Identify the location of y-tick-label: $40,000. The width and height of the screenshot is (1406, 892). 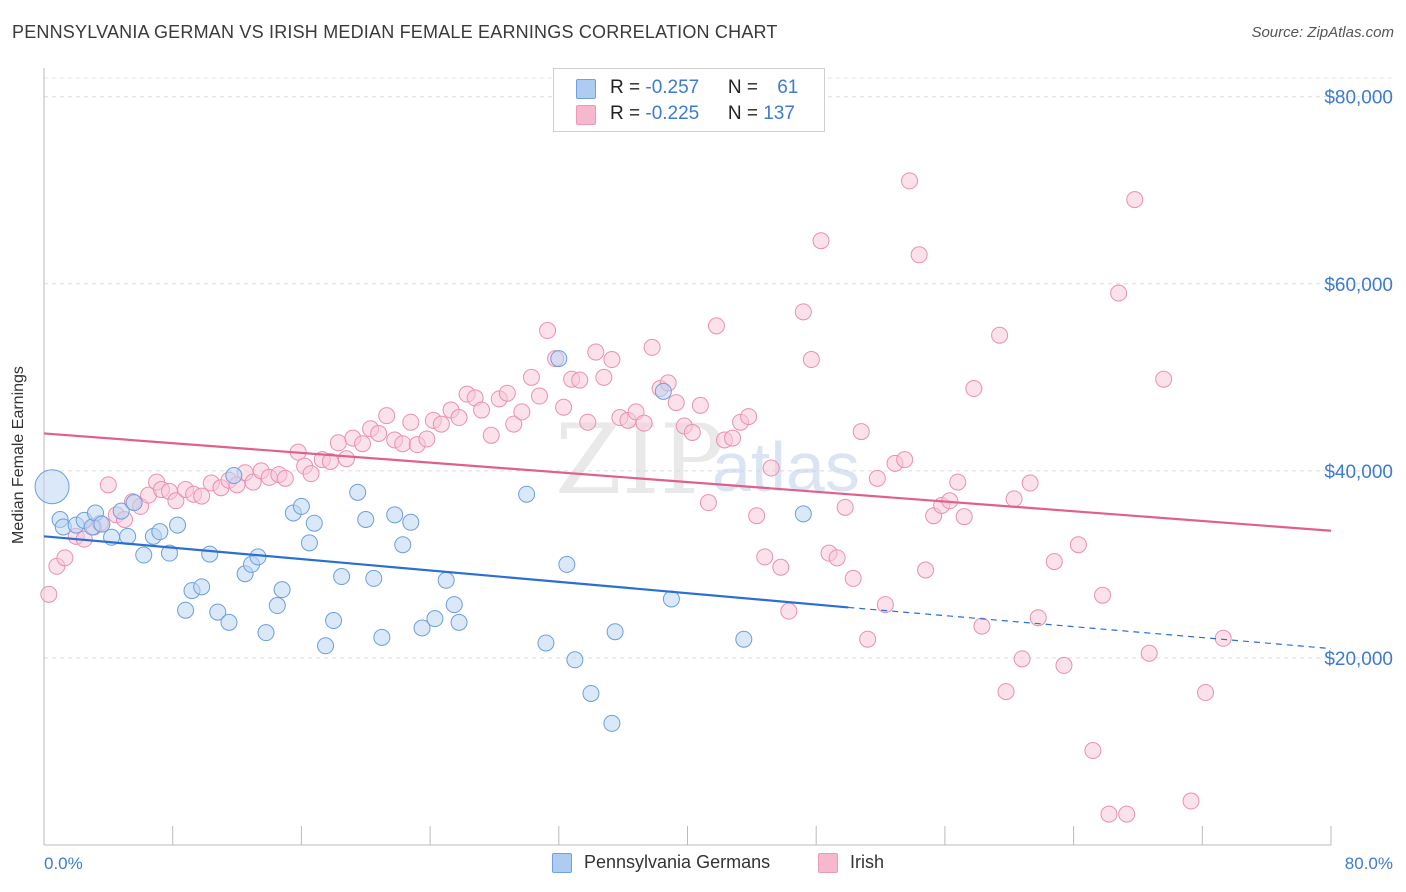
(1358, 472).